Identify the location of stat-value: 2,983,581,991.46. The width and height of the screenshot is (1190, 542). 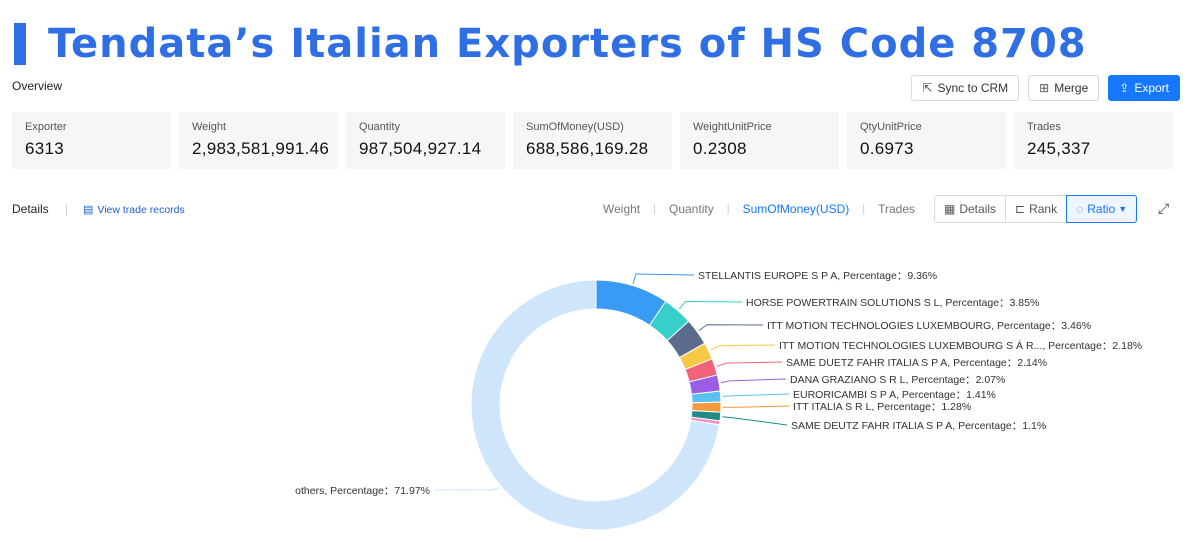
(261, 148).